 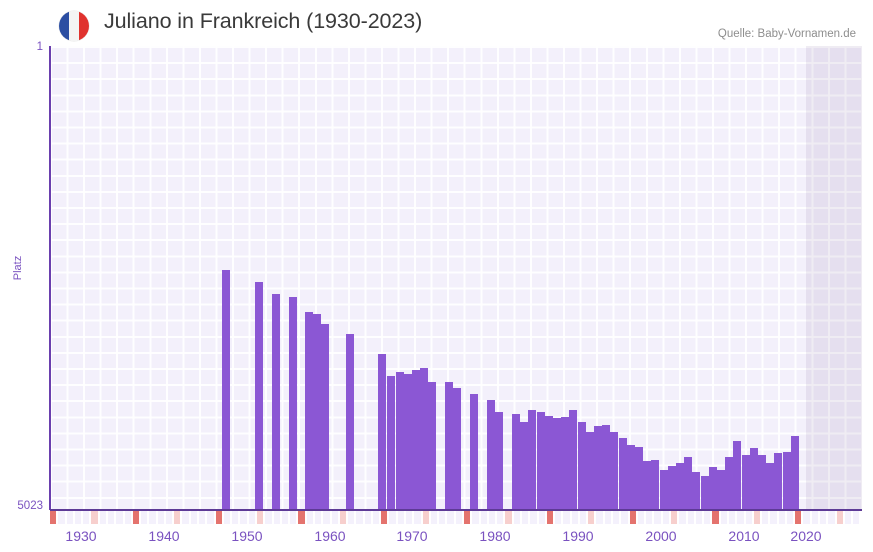 I want to click on y-axis-line, so click(x=50, y=278).